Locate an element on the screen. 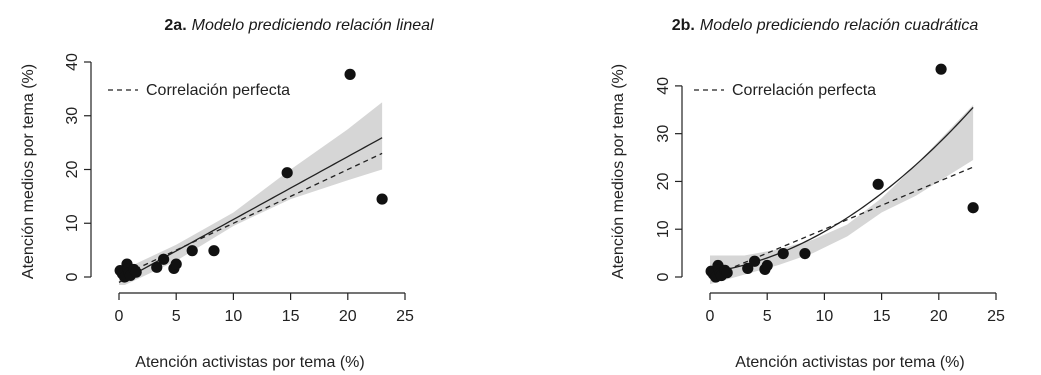 The image size is (1041, 375). panel-title: 2a. Modelo prediciendo relación lineal is located at coordinates (299, 25).